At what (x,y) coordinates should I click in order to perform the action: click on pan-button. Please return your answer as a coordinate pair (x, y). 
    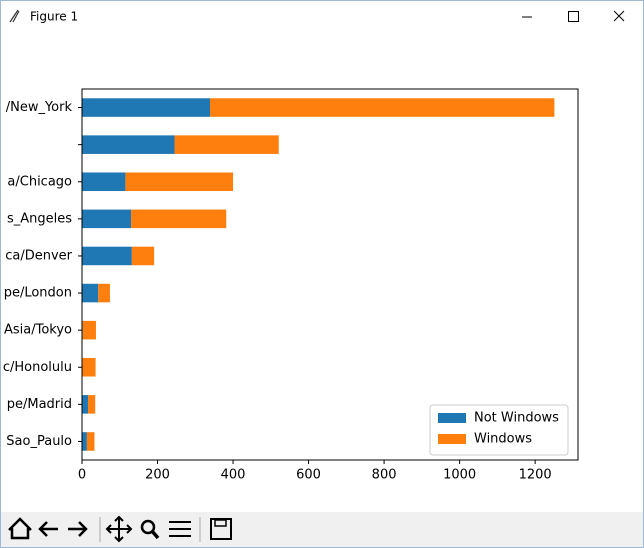
    Looking at the image, I should click on (119, 529).